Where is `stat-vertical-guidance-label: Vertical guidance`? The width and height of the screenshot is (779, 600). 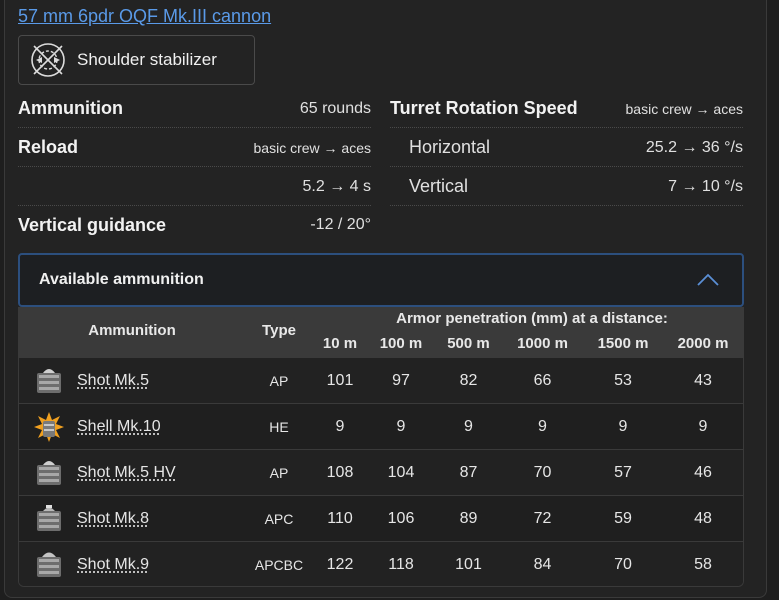 stat-vertical-guidance-label: Vertical guidance is located at coordinates (92, 224).